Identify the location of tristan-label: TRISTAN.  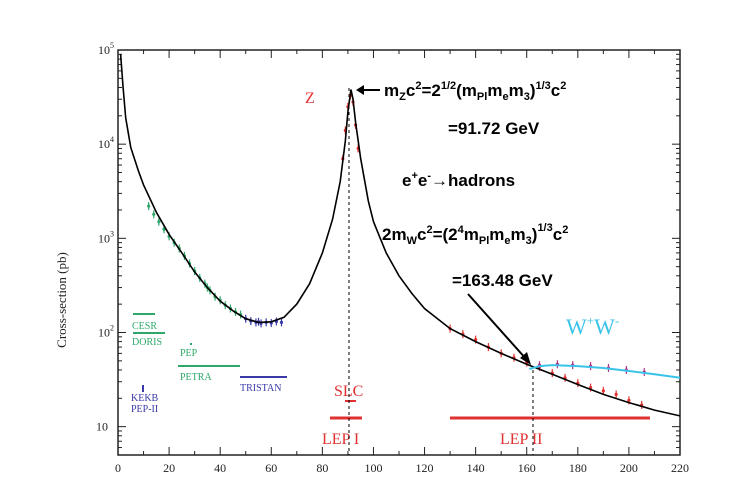
(260, 388).